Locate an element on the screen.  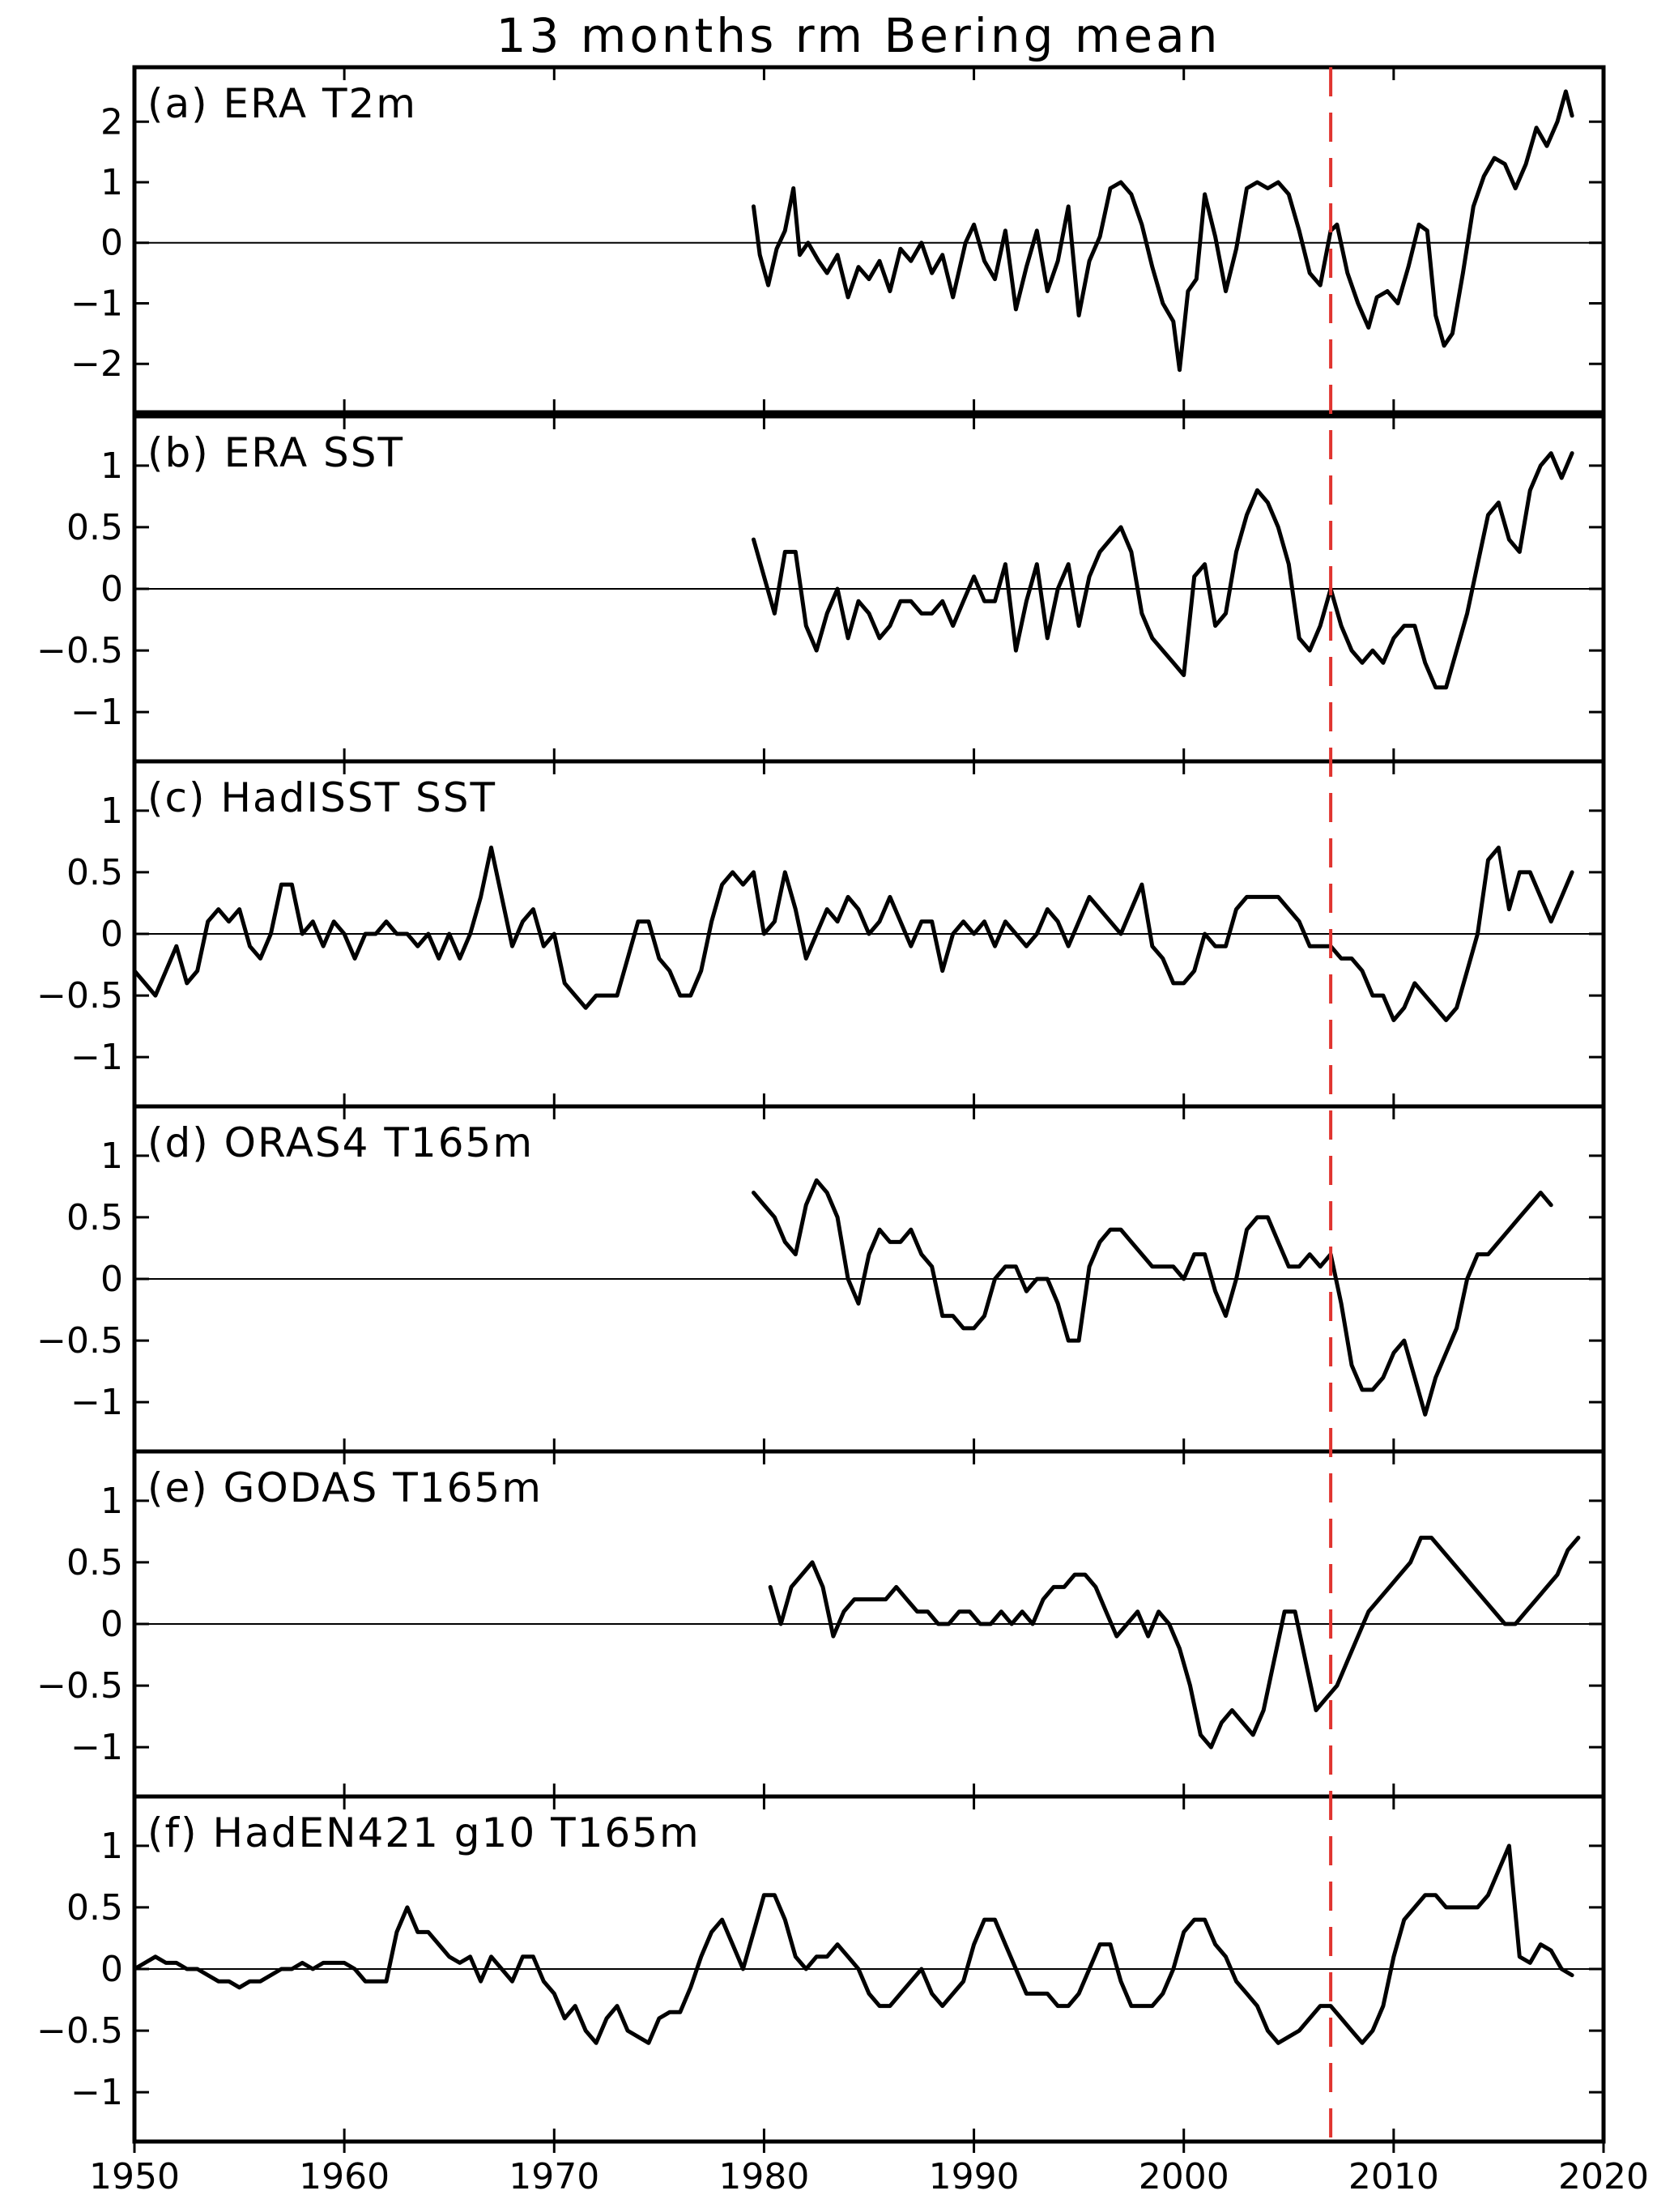
x-tick-label: 2000 is located at coordinates (1184, 2176).